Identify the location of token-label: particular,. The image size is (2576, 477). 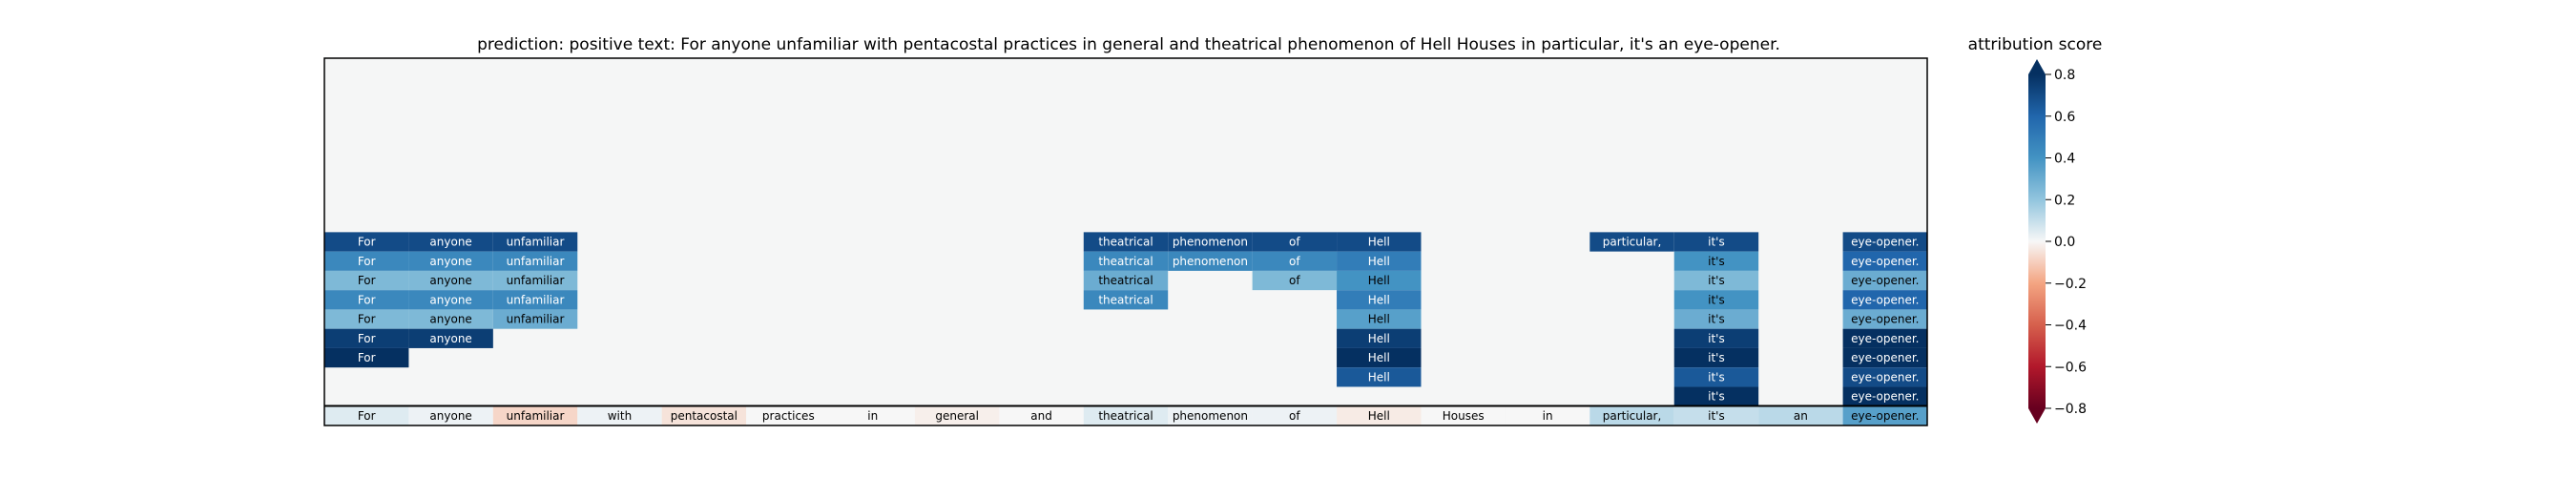
(1632, 242).